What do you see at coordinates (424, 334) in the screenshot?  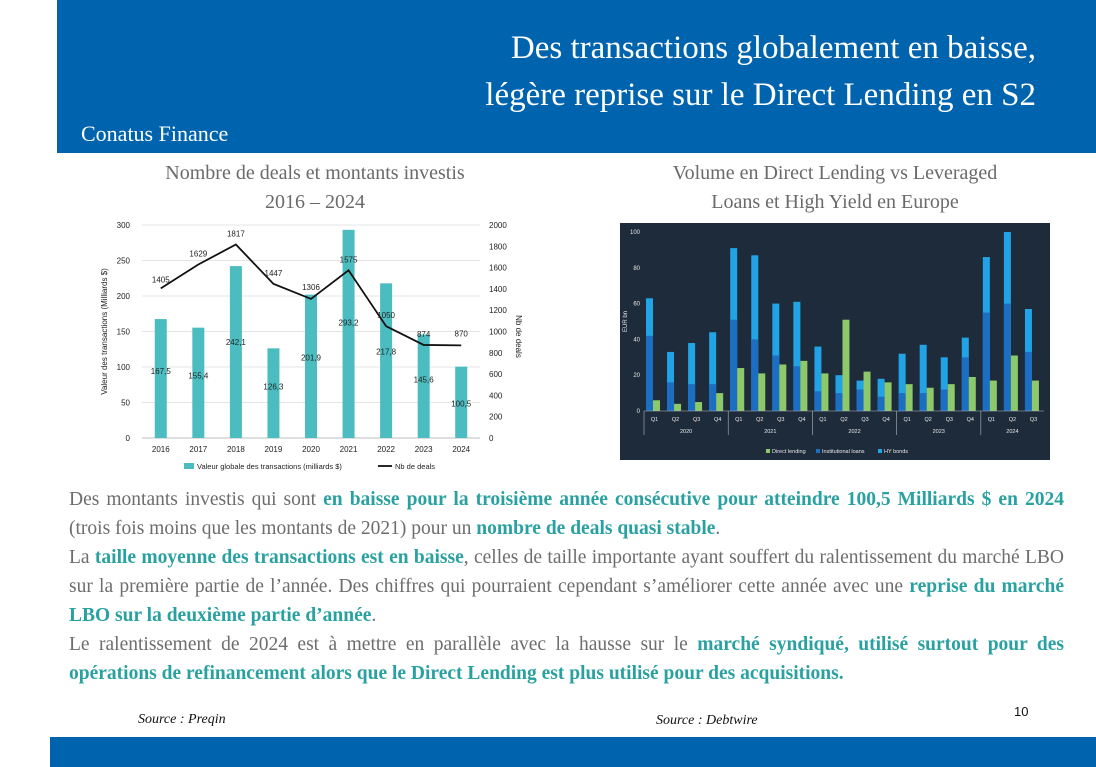 I see `line-data-label: 874` at bounding box center [424, 334].